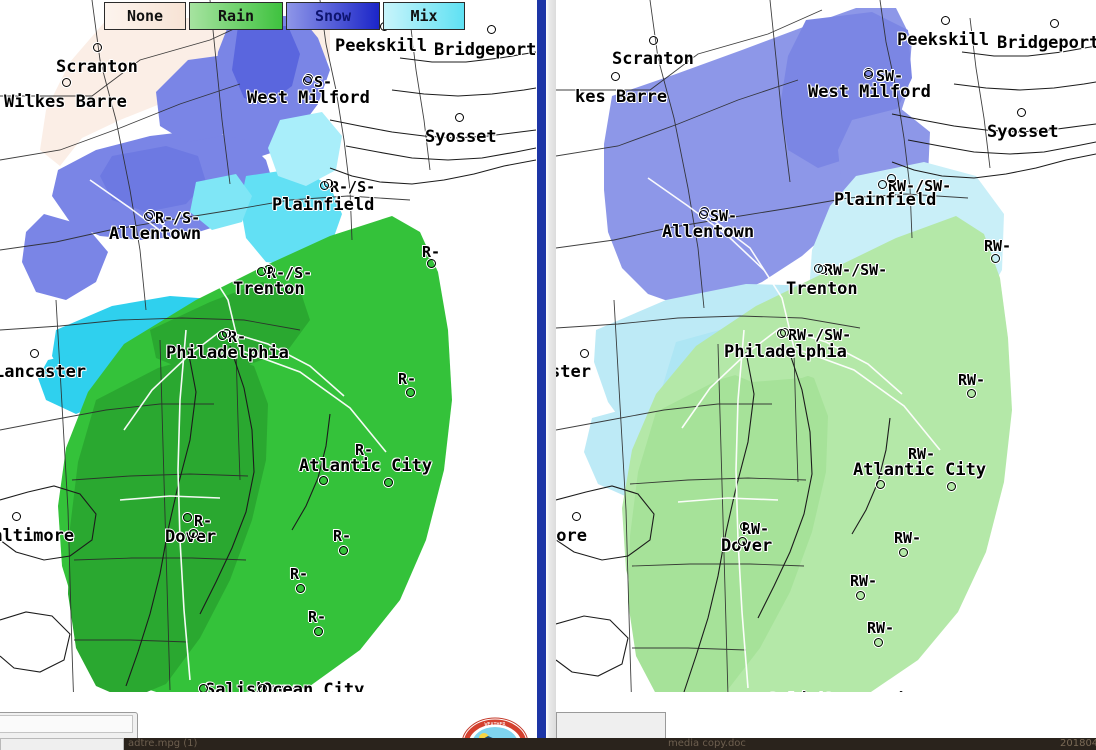 The width and height of the screenshot is (1096, 750). Describe the element at coordinates (37, 536) in the screenshot. I see `city-label: Baltimore` at that location.